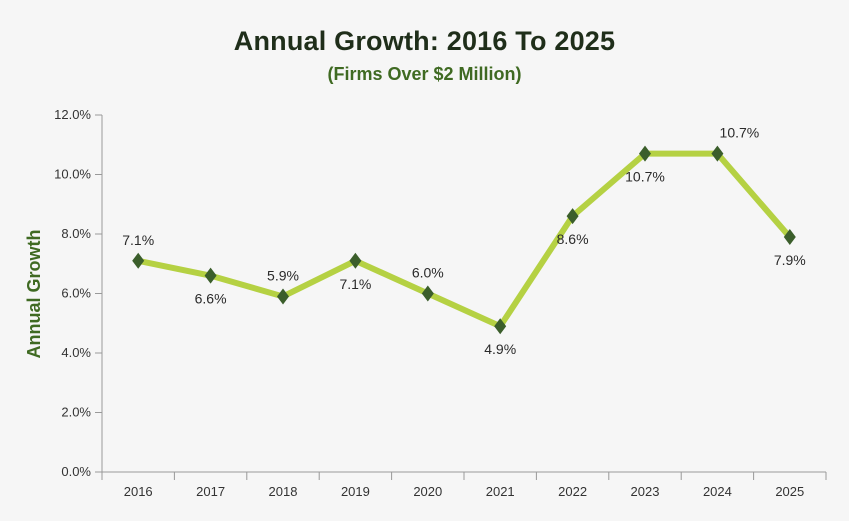 This screenshot has height=521, width=849. I want to click on y-axis-label: Annual Growth, so click(34, 294).